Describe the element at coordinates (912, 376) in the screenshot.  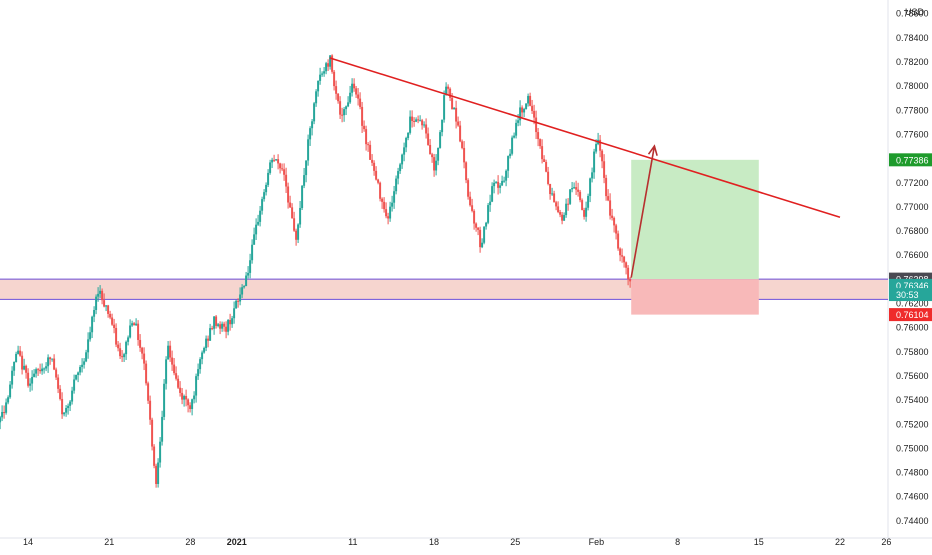
I see `price-tick-label: 0.75600` at that location.